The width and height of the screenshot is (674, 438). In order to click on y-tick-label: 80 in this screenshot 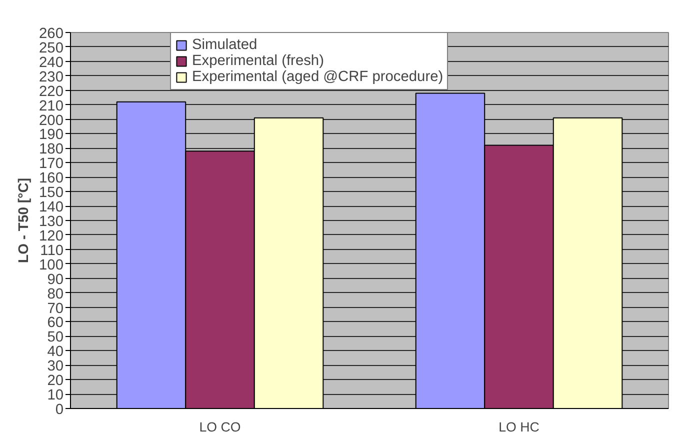, I will do `click(55, 294)`.